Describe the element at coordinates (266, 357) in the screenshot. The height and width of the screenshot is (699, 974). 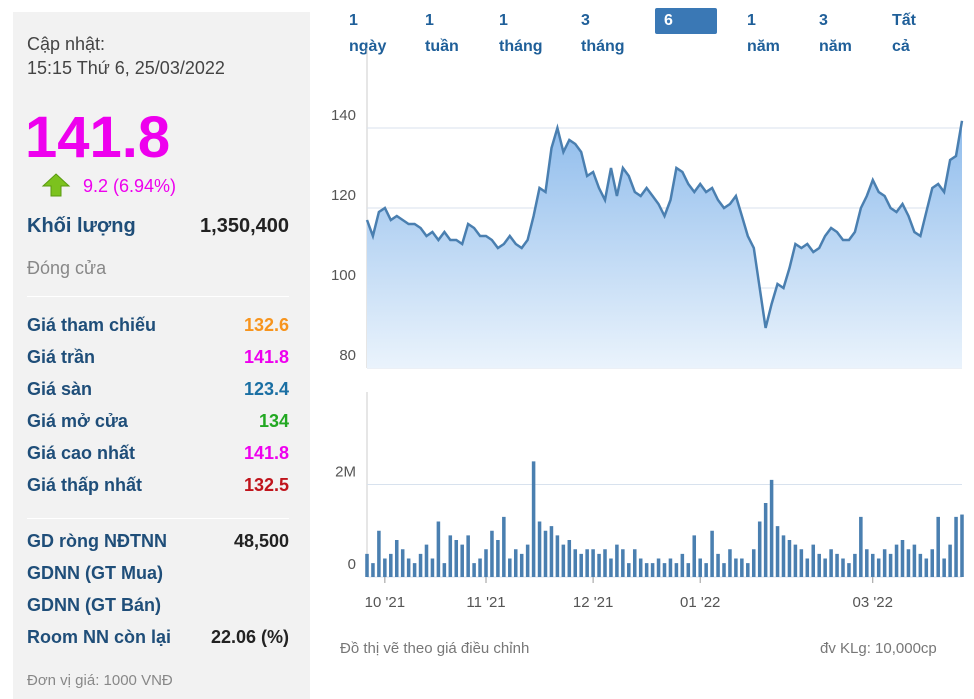
I see `price-value: 141.8` at that location.